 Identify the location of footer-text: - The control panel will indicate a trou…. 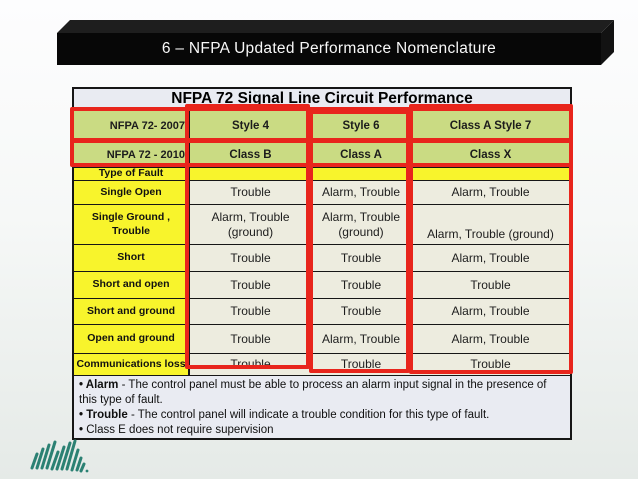
(308, 415).